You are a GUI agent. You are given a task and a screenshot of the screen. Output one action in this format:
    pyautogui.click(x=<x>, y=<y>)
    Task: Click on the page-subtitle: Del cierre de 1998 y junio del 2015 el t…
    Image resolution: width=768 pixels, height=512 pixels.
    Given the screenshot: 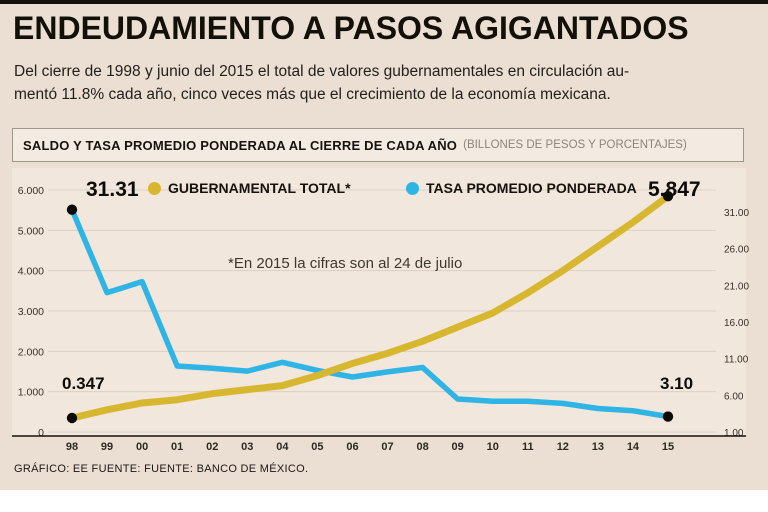 What is the action you would take?
    pyautogui.click(x=321, y=83)
    